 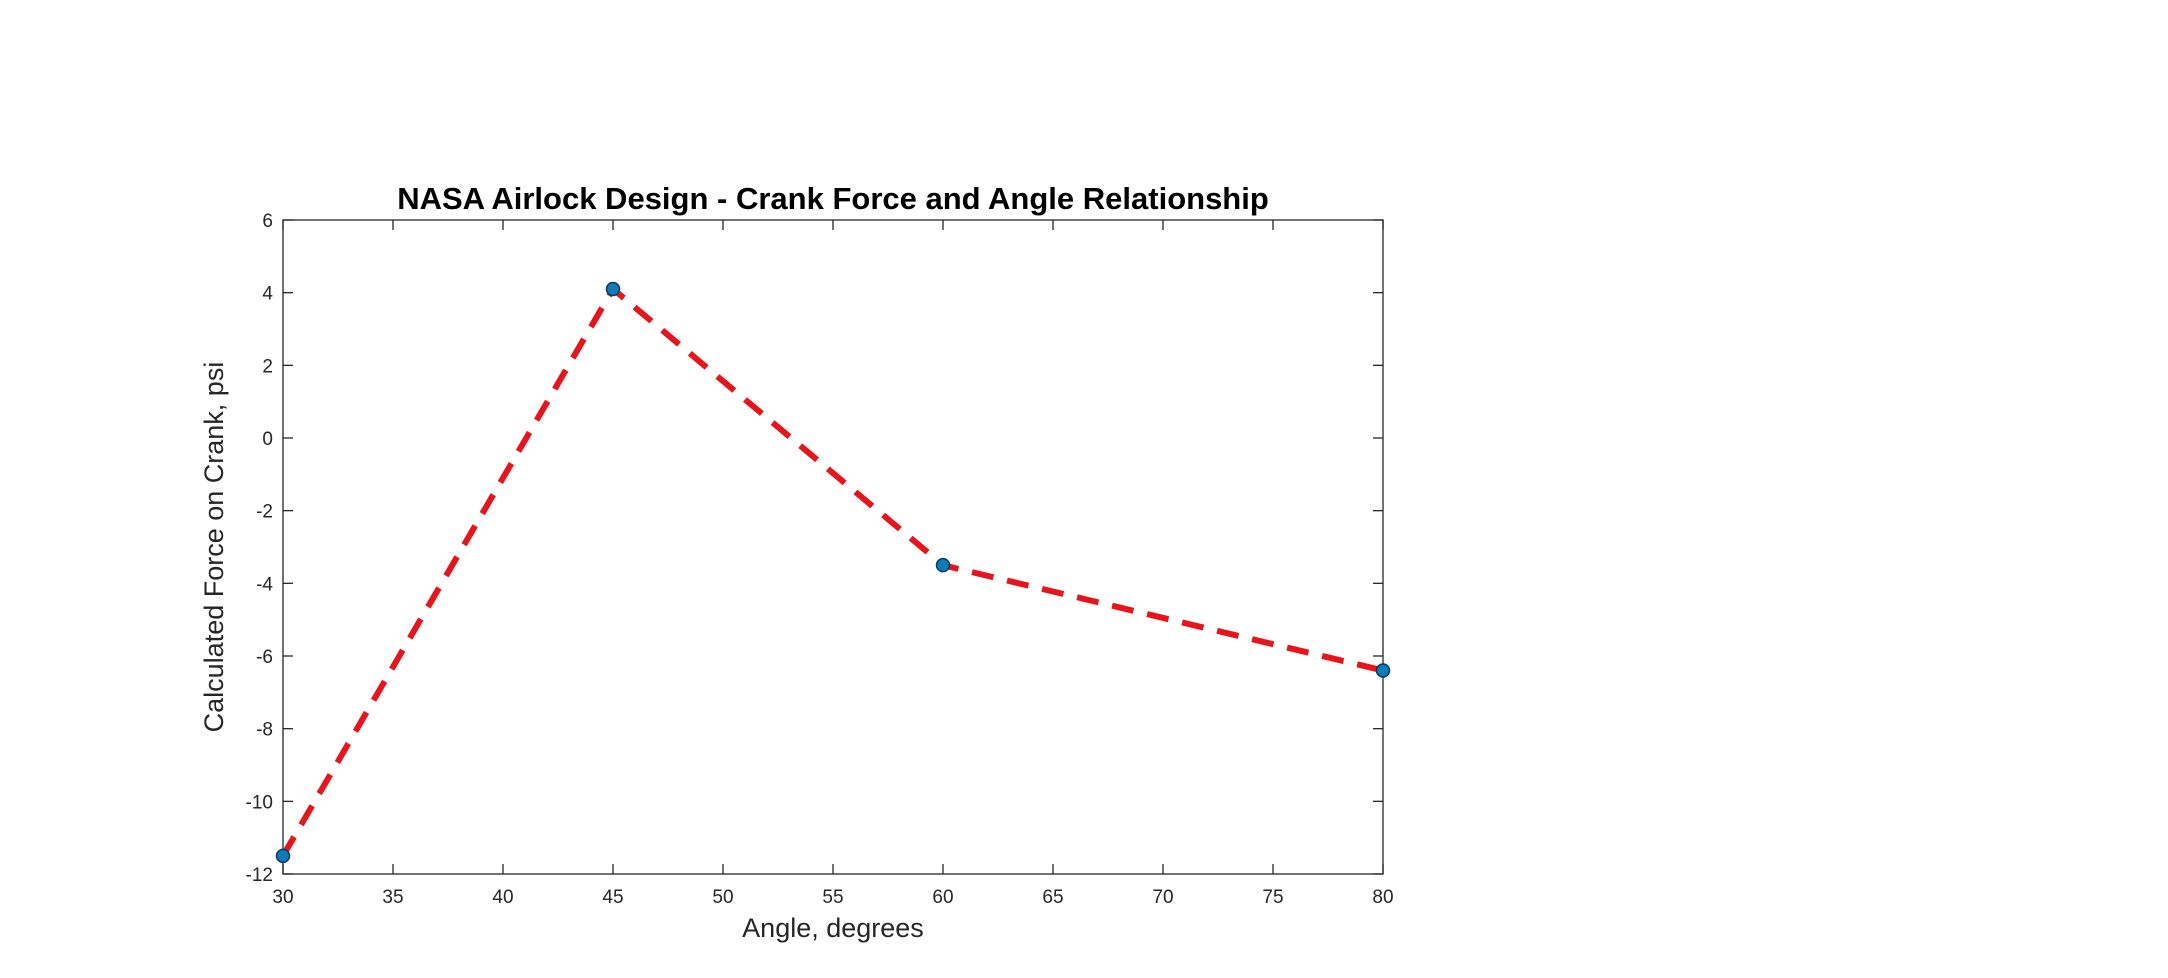 I want to click on y-tick-label: 2, so click(x=267, y=366).